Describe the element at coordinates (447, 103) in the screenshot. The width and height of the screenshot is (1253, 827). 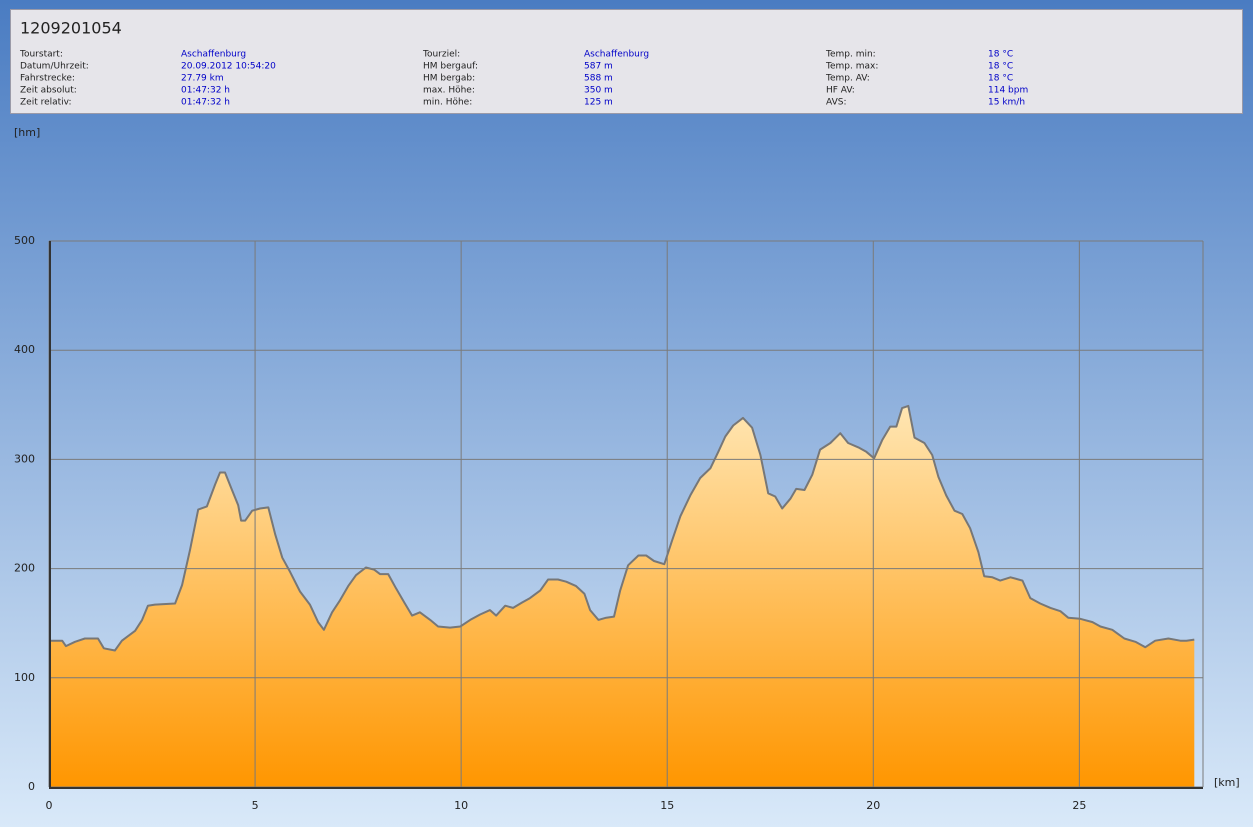
I see `field-label: min. Höhe:` at that location.